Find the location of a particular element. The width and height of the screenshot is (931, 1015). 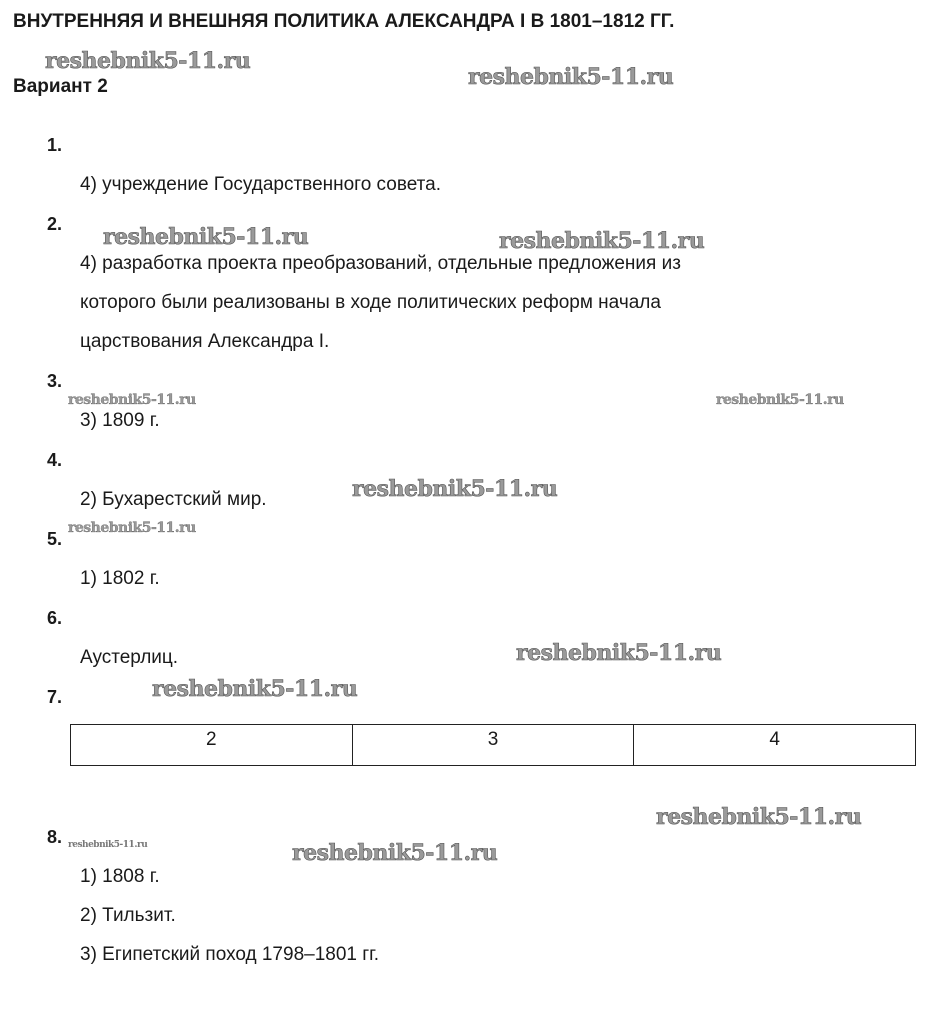

question-number: 2. is located at coordinates (55, 224).